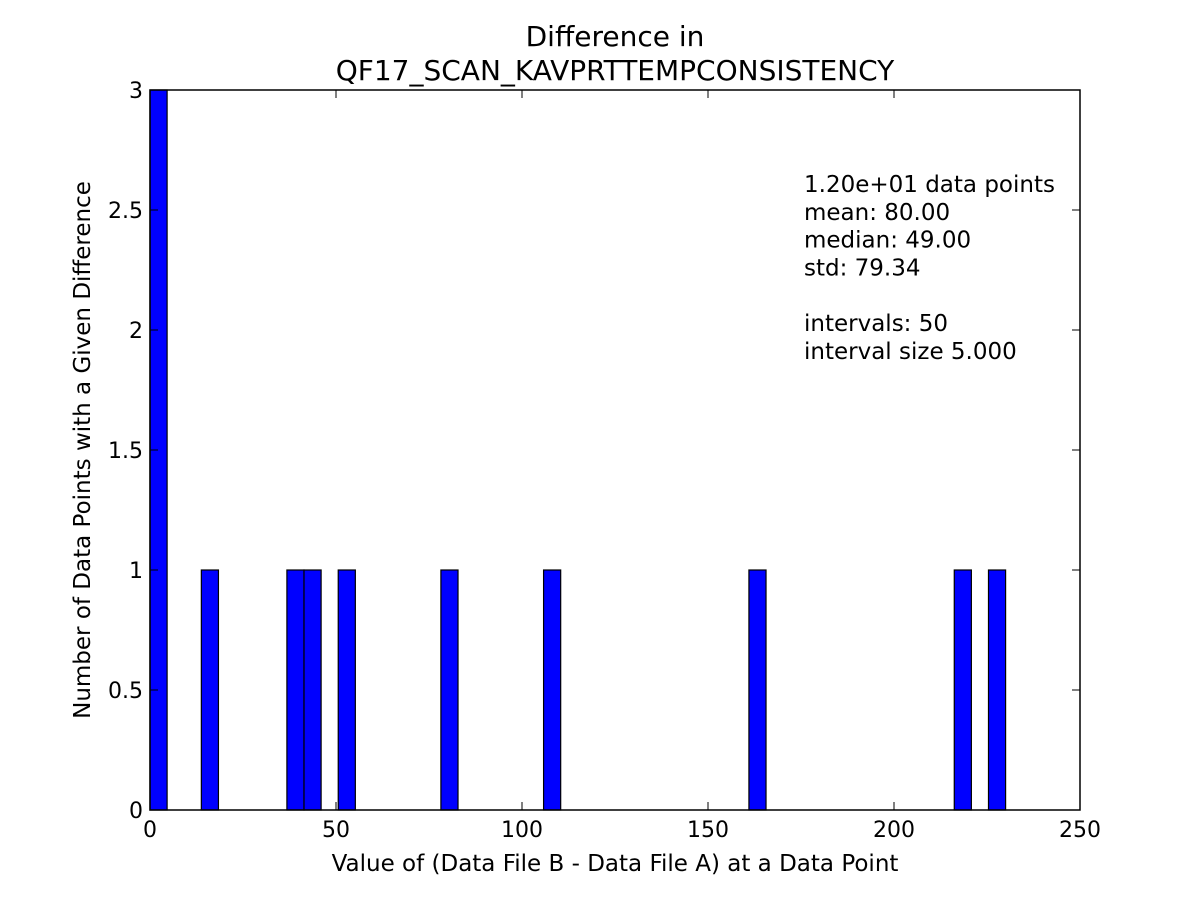  Describe the element at coordinates (615, 36) in the screenshot. I see `chart-title-line1: Difference in` at that location.